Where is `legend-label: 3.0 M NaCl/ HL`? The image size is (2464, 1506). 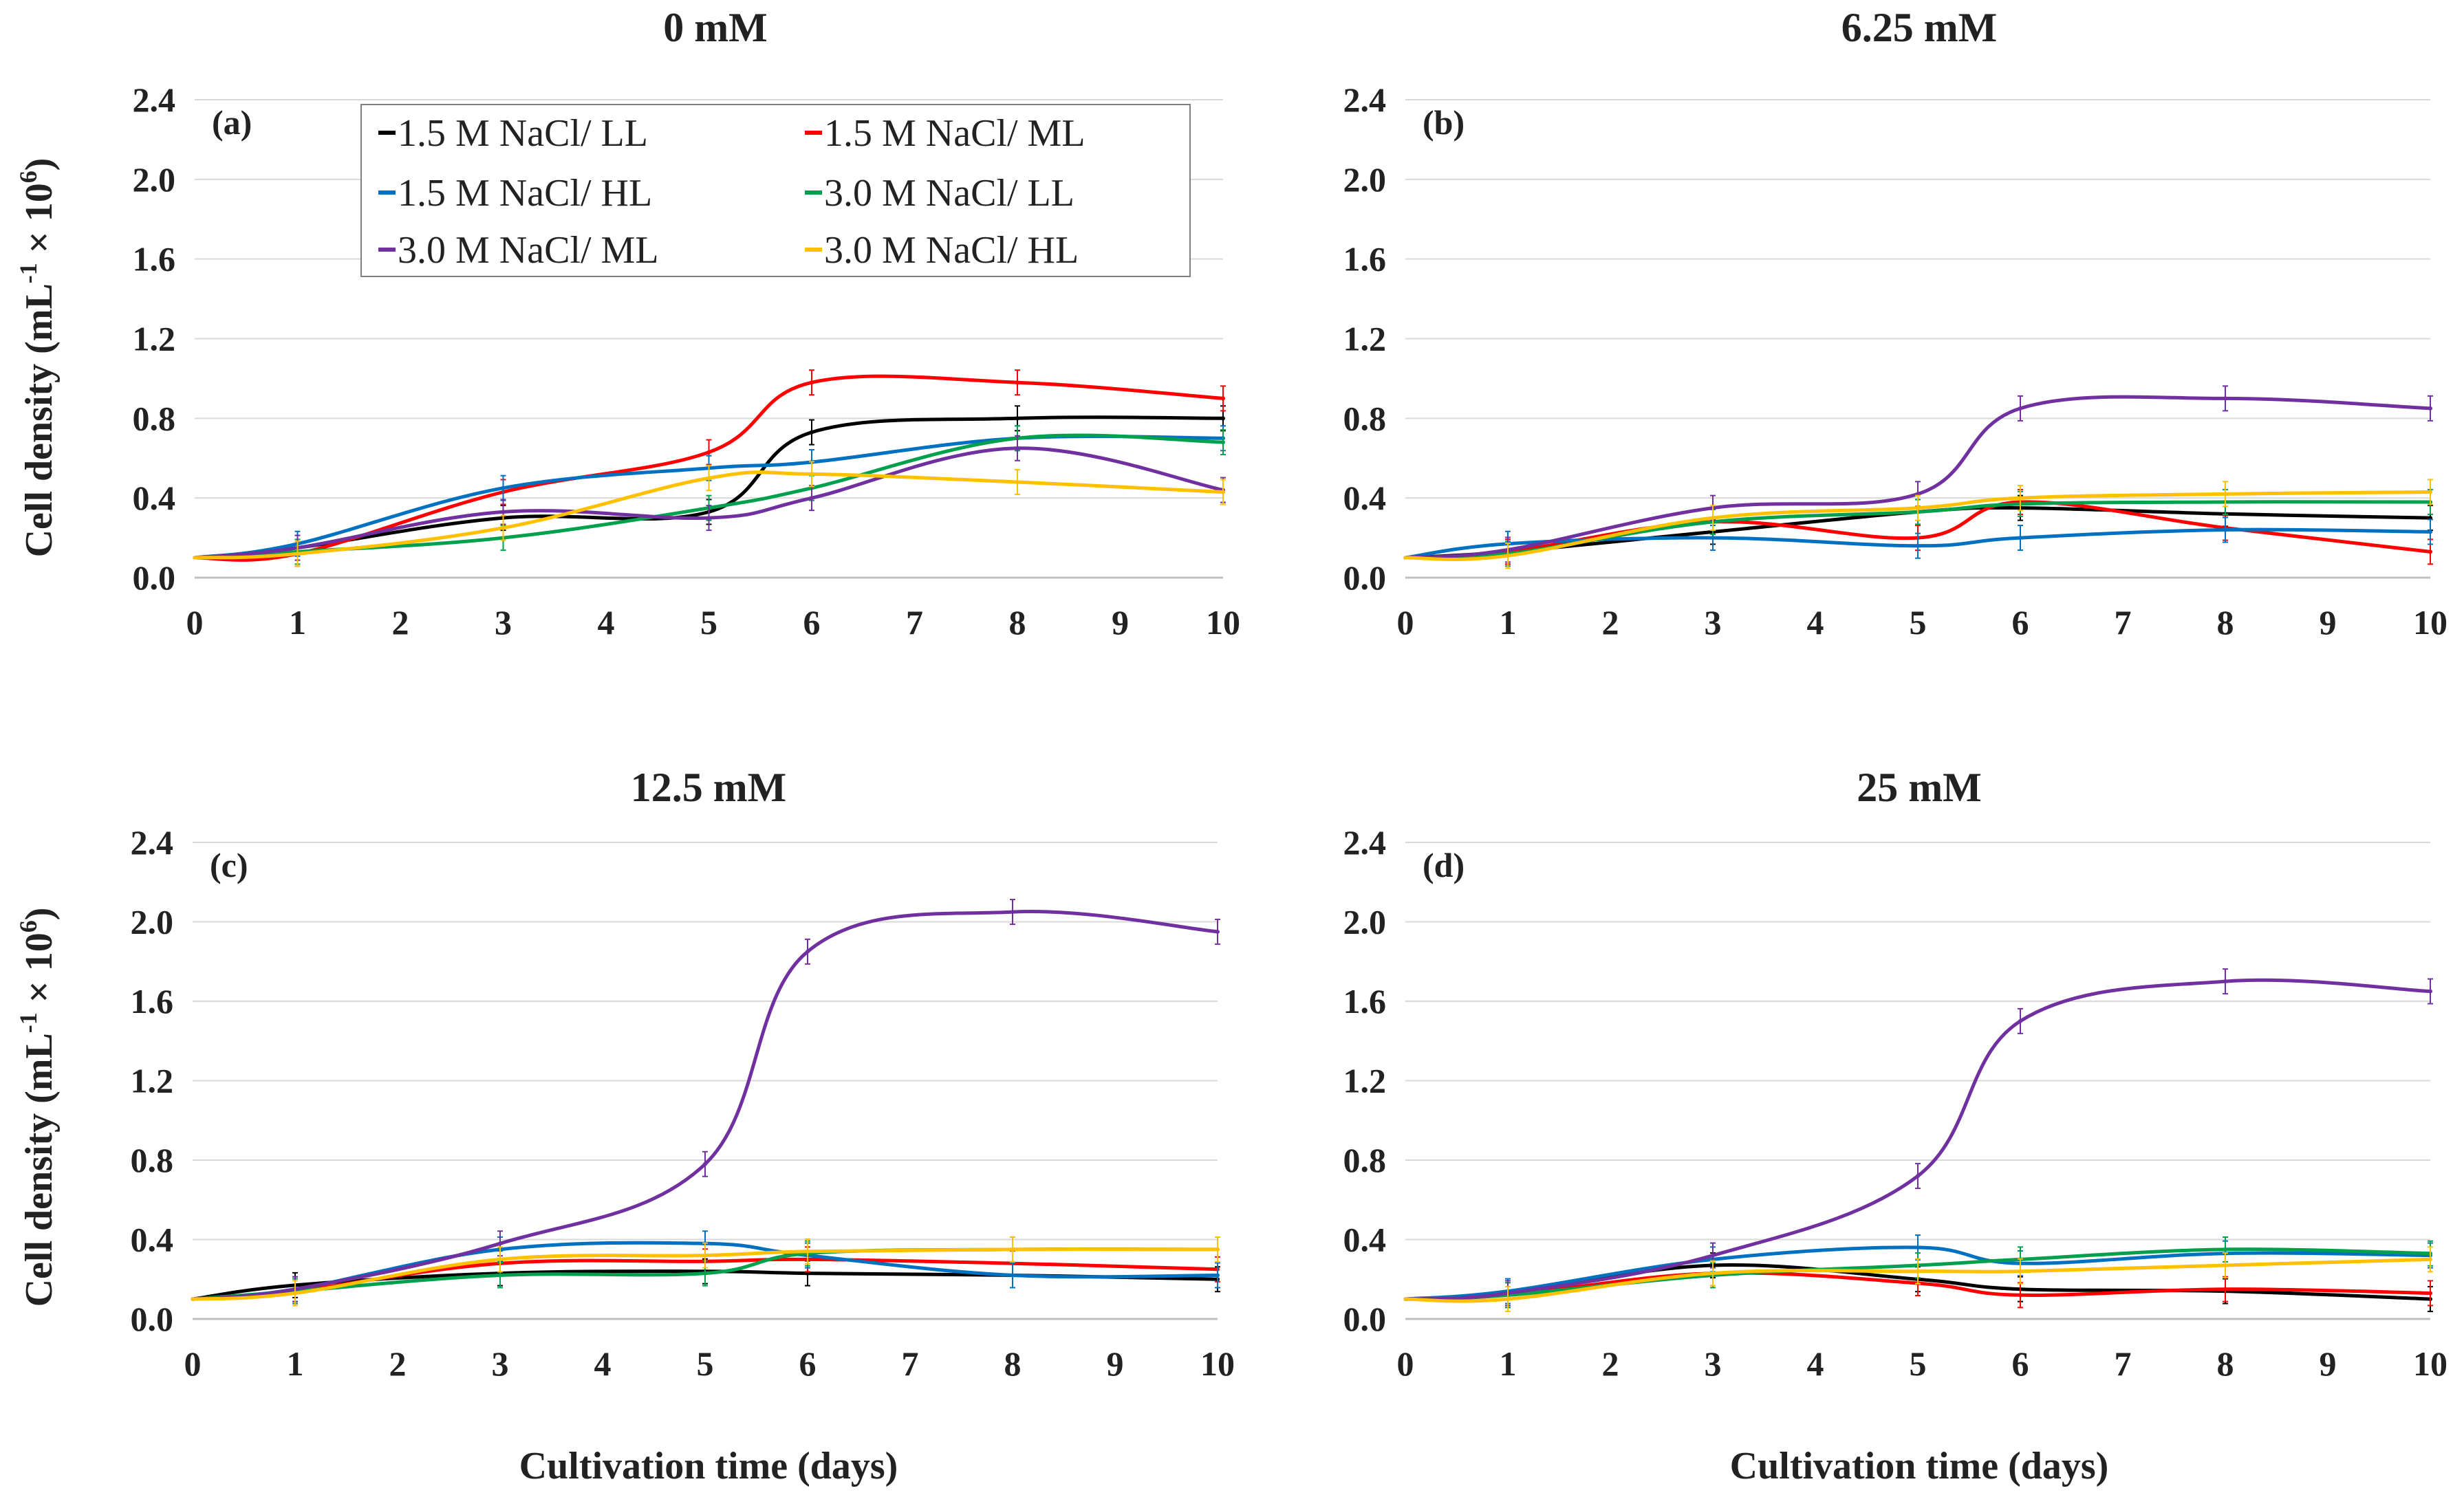
legend-label: 3.0 M NaCl/ HL is located at coordinates (951, 250).